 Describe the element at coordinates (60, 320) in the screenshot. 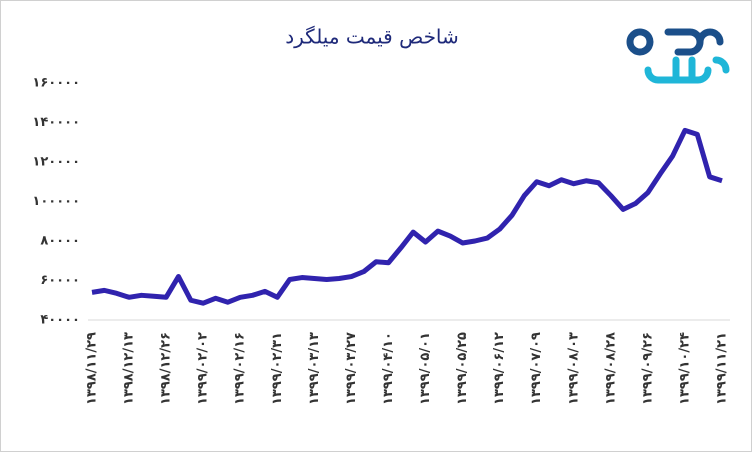

I see `y-tick-label: ۴۰۰۰۰` at that location.